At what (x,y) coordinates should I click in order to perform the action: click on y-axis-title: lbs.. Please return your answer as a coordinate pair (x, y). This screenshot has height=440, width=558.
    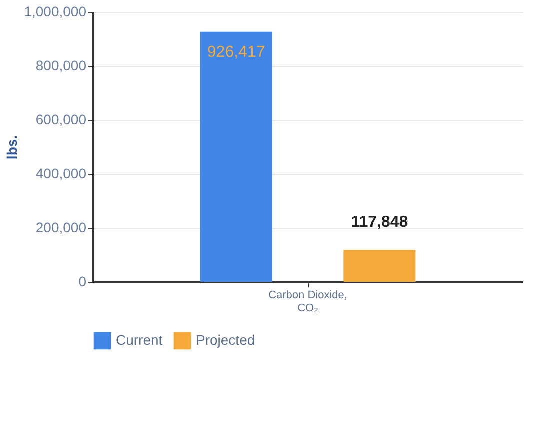
    Looking at the image, I should click on (12, 147).